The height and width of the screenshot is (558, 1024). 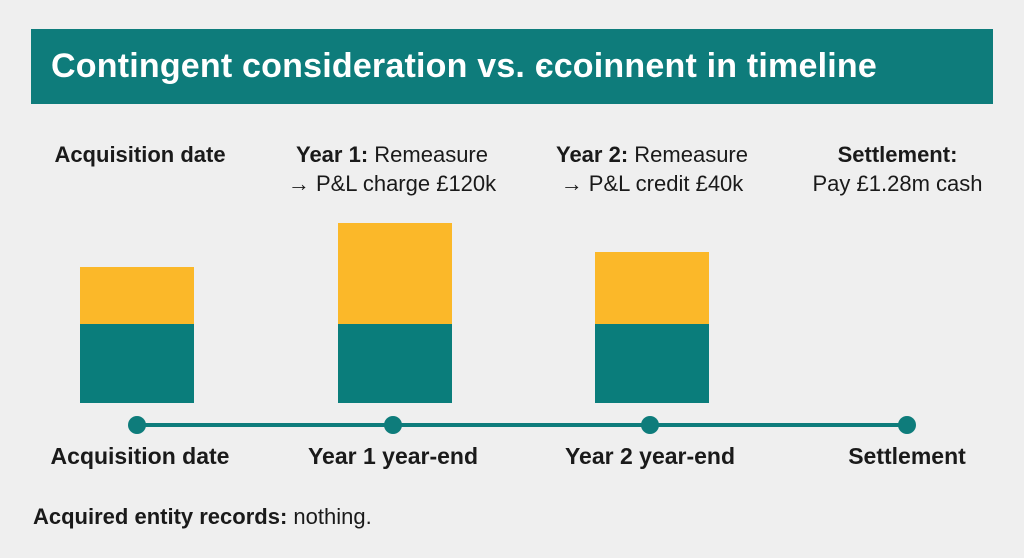 What do you see at coordinates (652, 183) in the screenshot?
I see `column-line2: → P&L credit £40k` at bounding box center [652, 183].